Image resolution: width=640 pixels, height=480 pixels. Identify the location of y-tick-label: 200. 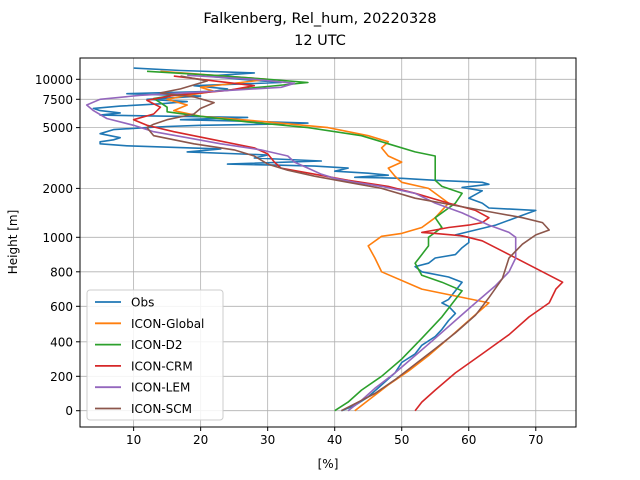
(61, 377).